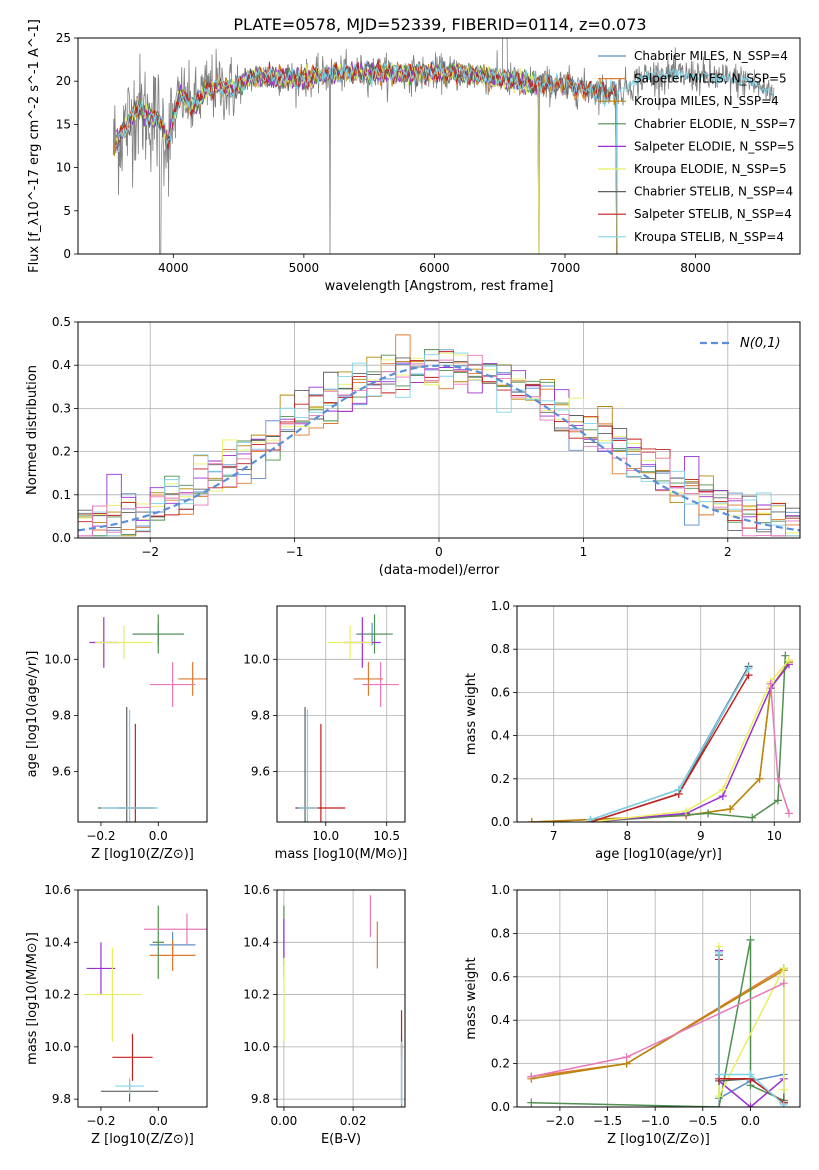 This screenshot has height=1170, width=819. I want to click on x-tick-label: 8000, so click(695, 268).